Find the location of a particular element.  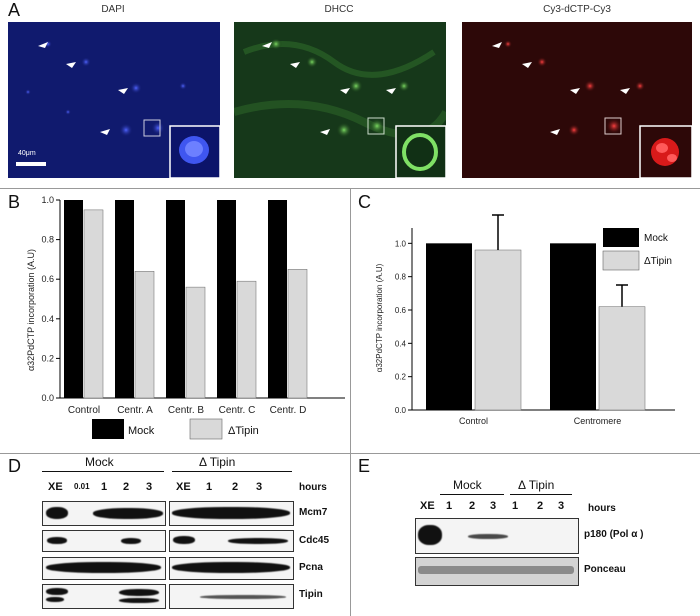

scale-bar-label: 40μm is located at coordinates (27, 153).